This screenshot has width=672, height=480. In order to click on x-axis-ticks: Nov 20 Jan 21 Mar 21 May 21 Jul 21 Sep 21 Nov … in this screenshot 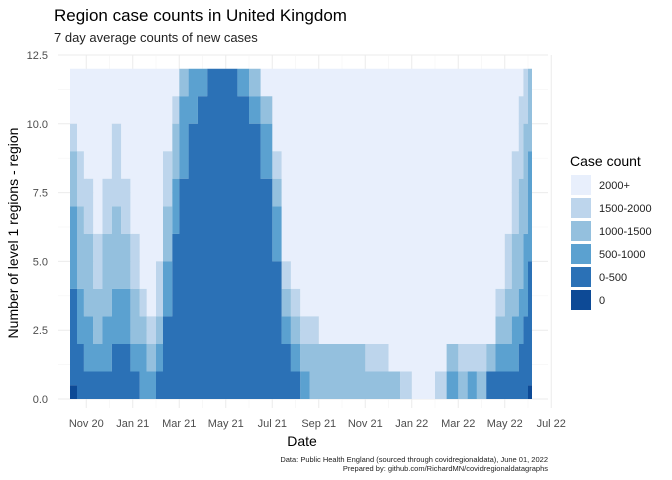, I will do `click(317, 424)`.